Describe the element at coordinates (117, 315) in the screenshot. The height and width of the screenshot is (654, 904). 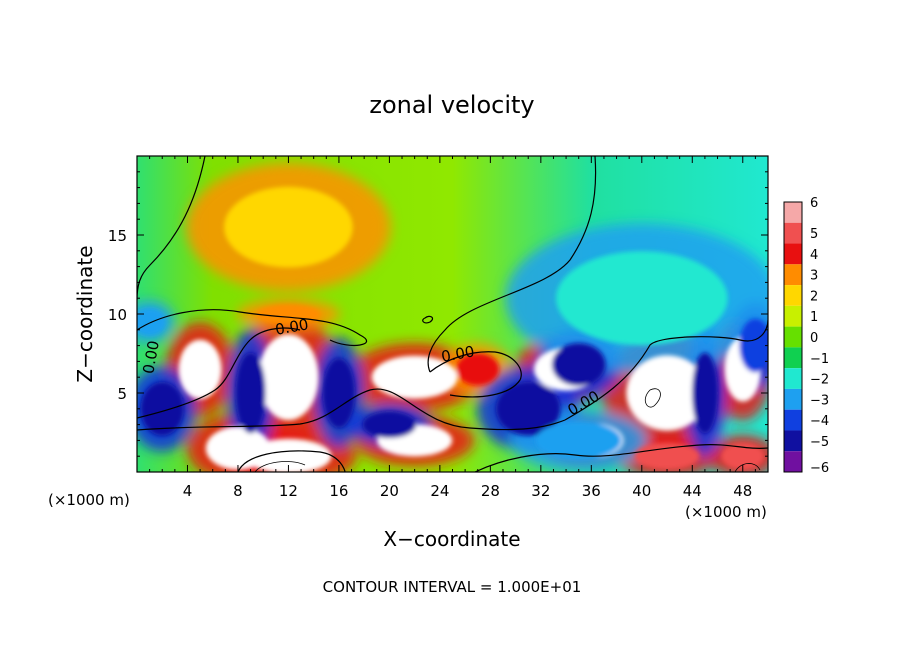
I see `y-tick-label: 10` at that location.